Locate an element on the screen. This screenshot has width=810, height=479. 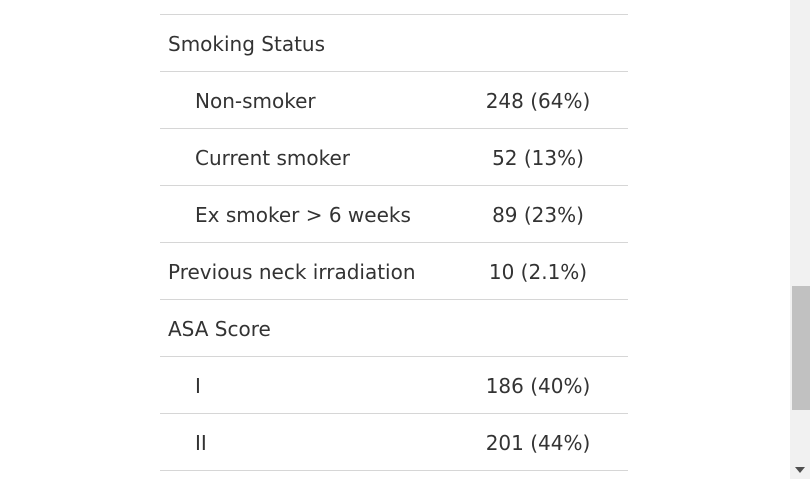
table-row: Current smoker 52 (13%) is located at coordinates (394, 157).